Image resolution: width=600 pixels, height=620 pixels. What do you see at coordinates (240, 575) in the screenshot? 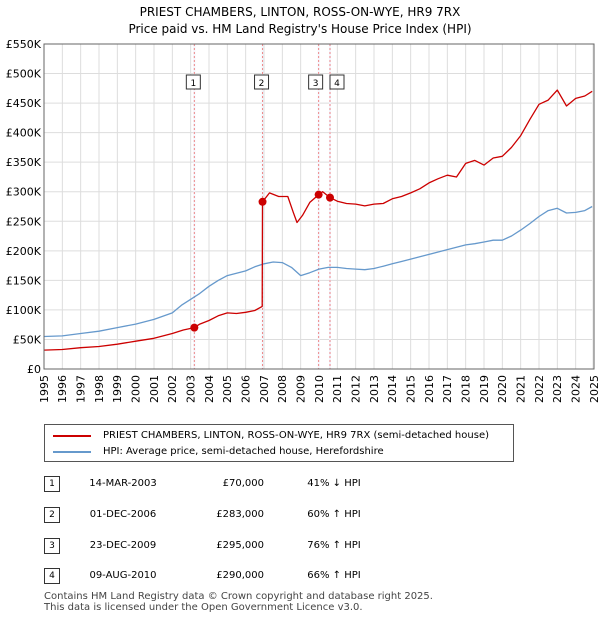
I see `sale-price: £290,000` at bounding box center [240, 575].